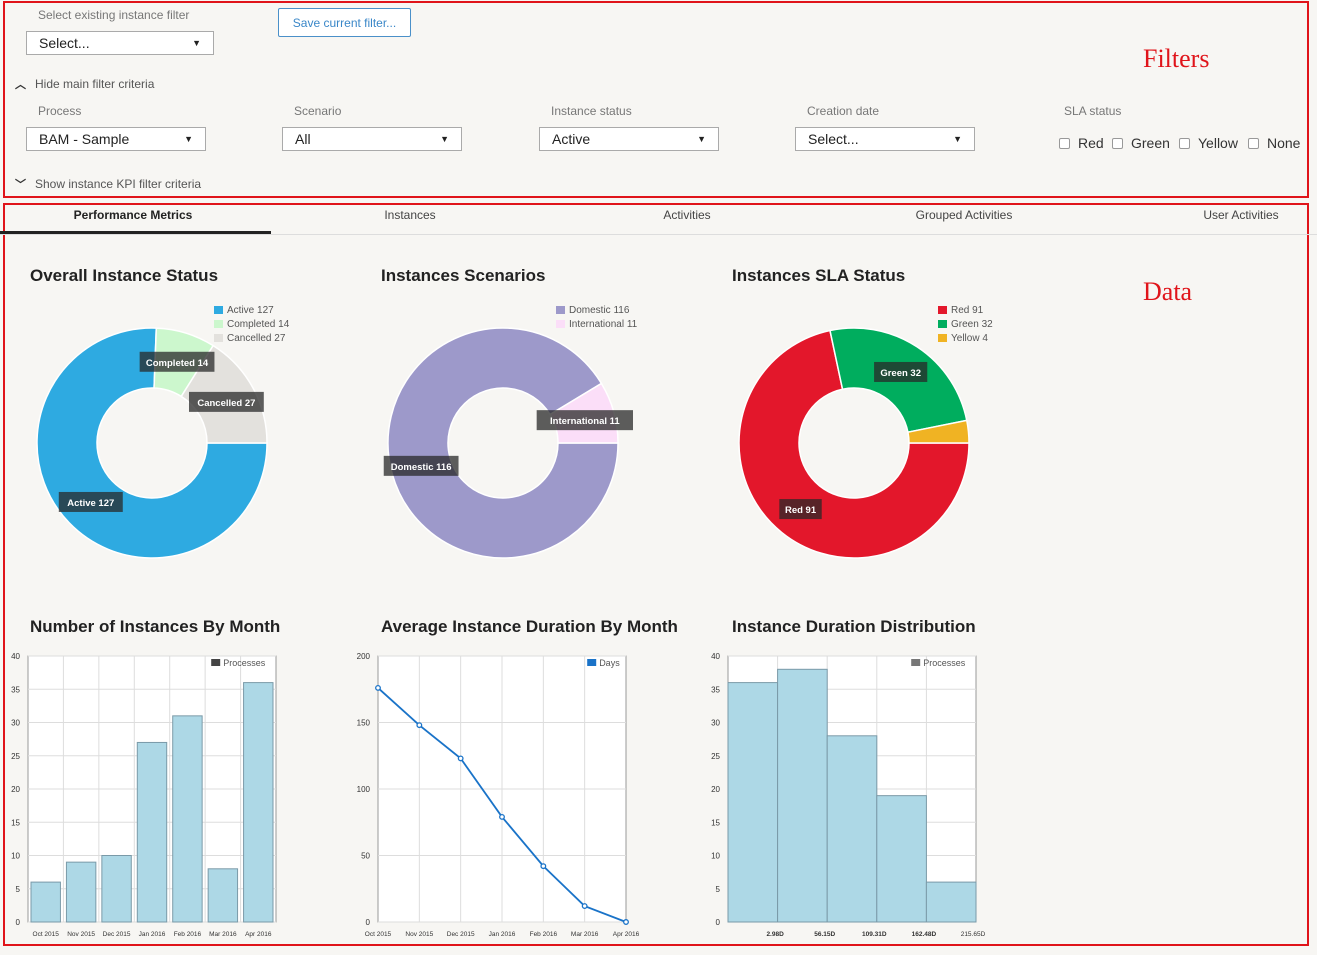 The width and height of the screenshot is (1317, 955). I want to click on bar-dec-2015, so click(116, 889).